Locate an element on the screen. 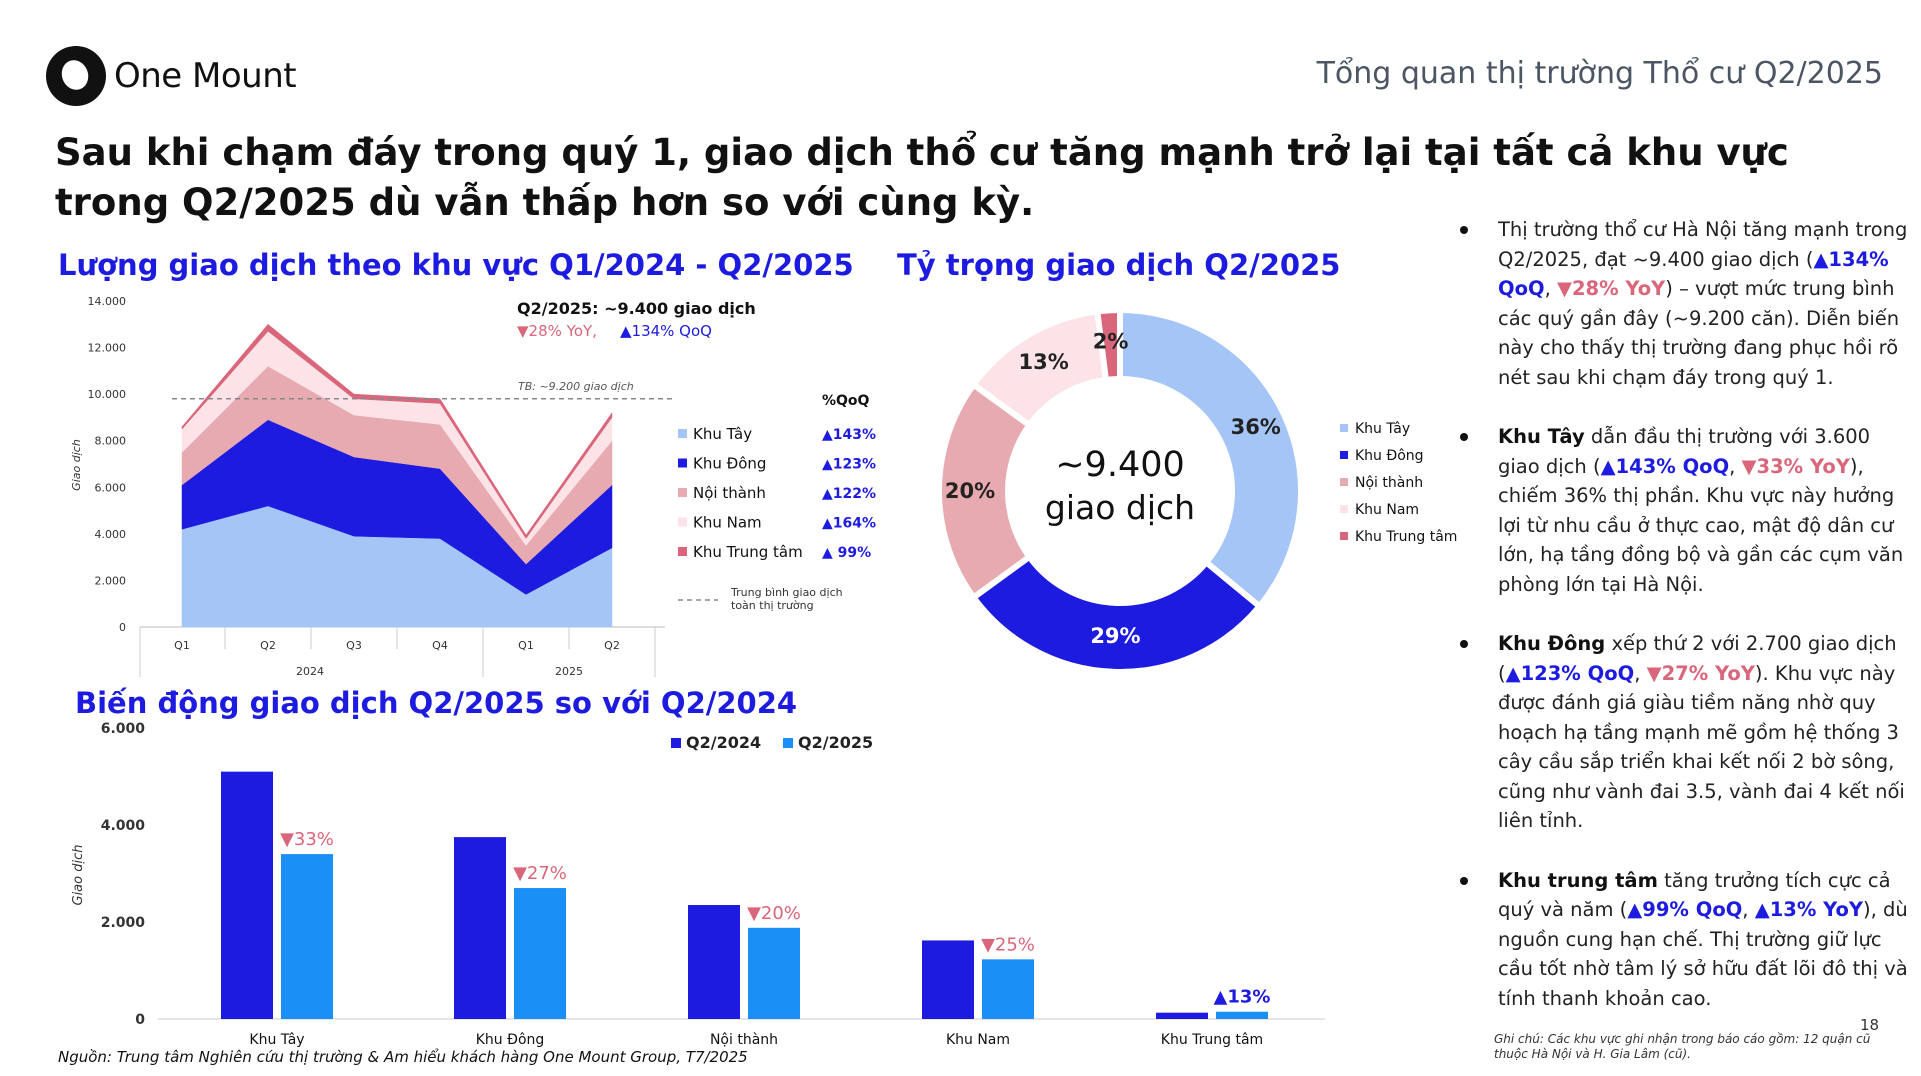 The height and width of the screenshot is (1076, 1921). bar-legend-swatch-q2_2025 is located at coordinates (788, 743).